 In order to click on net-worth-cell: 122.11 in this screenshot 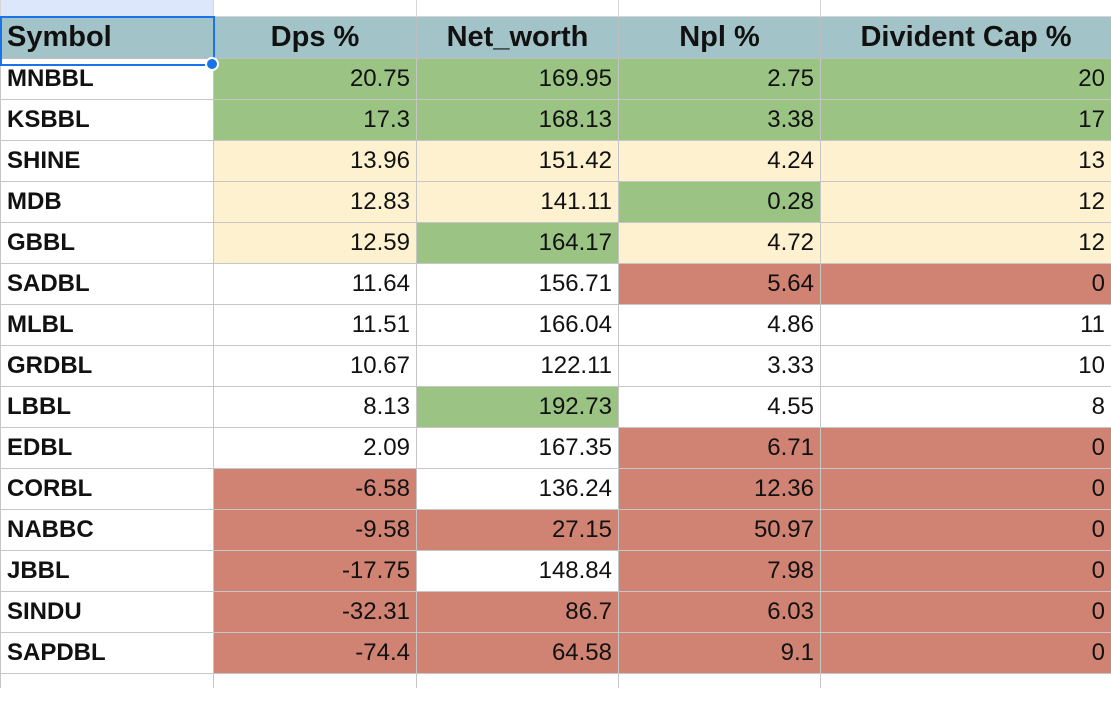, I will do `click(517, 366)`.